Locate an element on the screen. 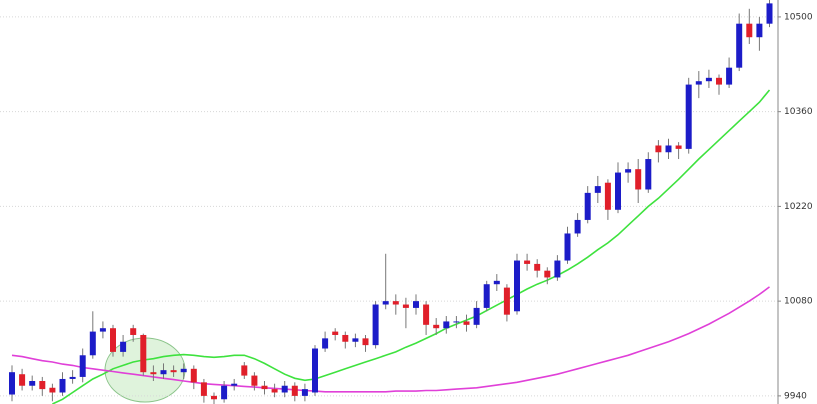 This screenshot has width=817, height=404. y-tick-label: 10360 is located at coordinates (798, 112).